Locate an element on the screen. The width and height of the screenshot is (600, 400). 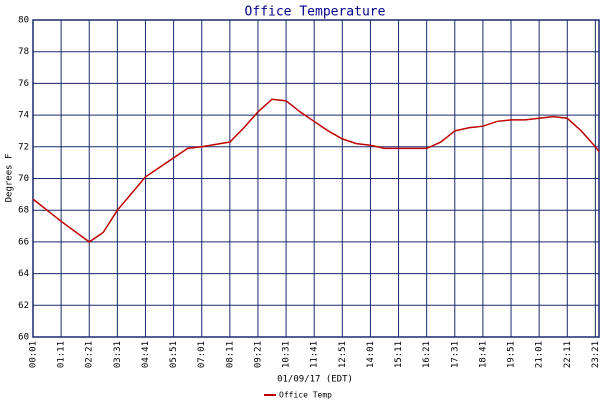
x-tick-label: 15:11 is located at coordinates (399, 354).